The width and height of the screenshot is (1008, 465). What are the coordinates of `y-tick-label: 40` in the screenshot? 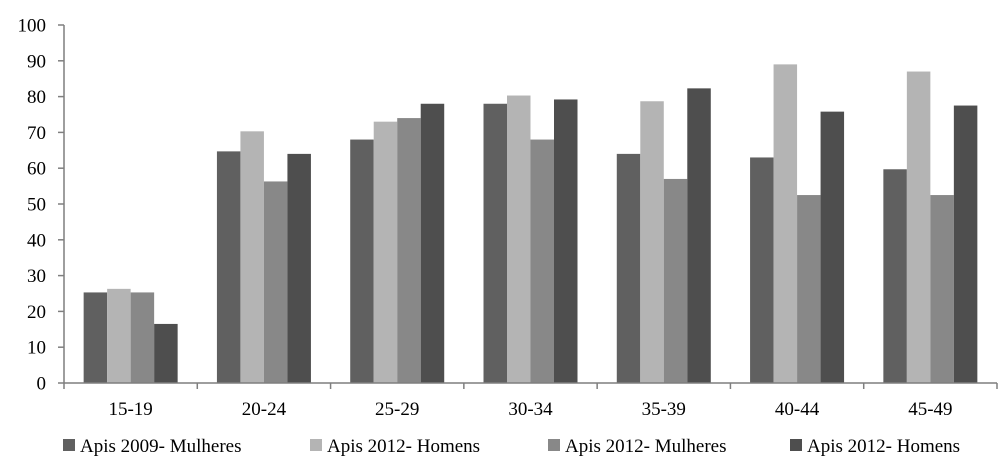 It's located at (36, 240).